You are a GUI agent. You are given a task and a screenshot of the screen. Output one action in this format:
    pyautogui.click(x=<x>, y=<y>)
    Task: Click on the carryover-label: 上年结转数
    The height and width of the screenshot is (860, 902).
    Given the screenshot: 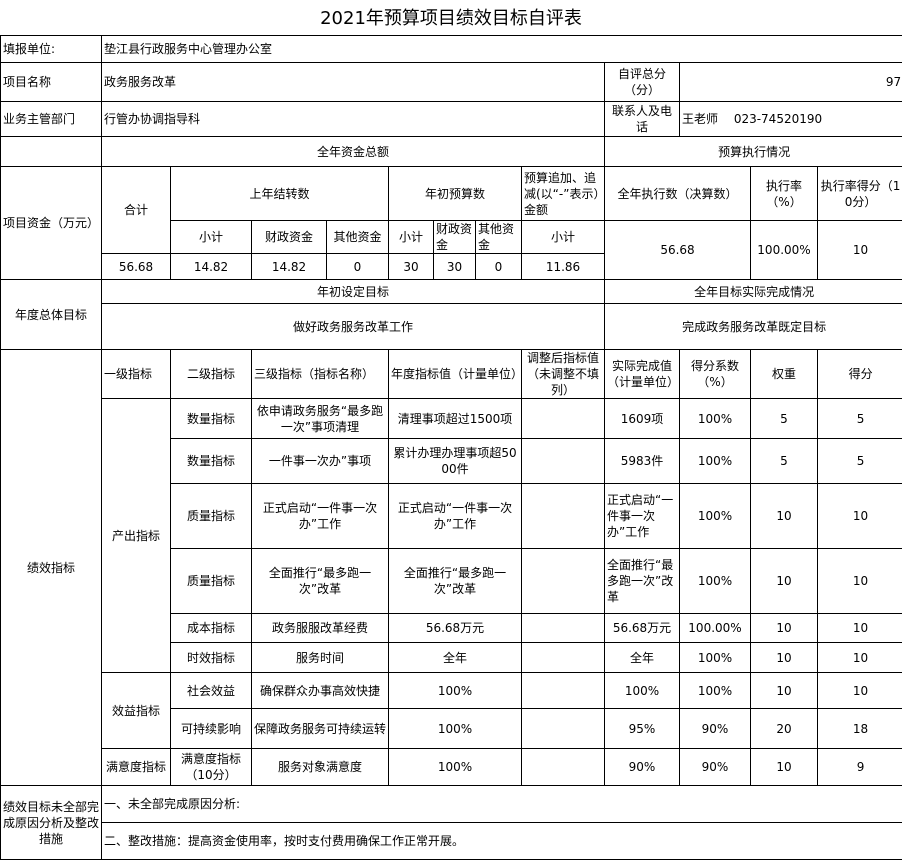 What is the action you would take?
    pyautogui.click(x=280, y=194)
    